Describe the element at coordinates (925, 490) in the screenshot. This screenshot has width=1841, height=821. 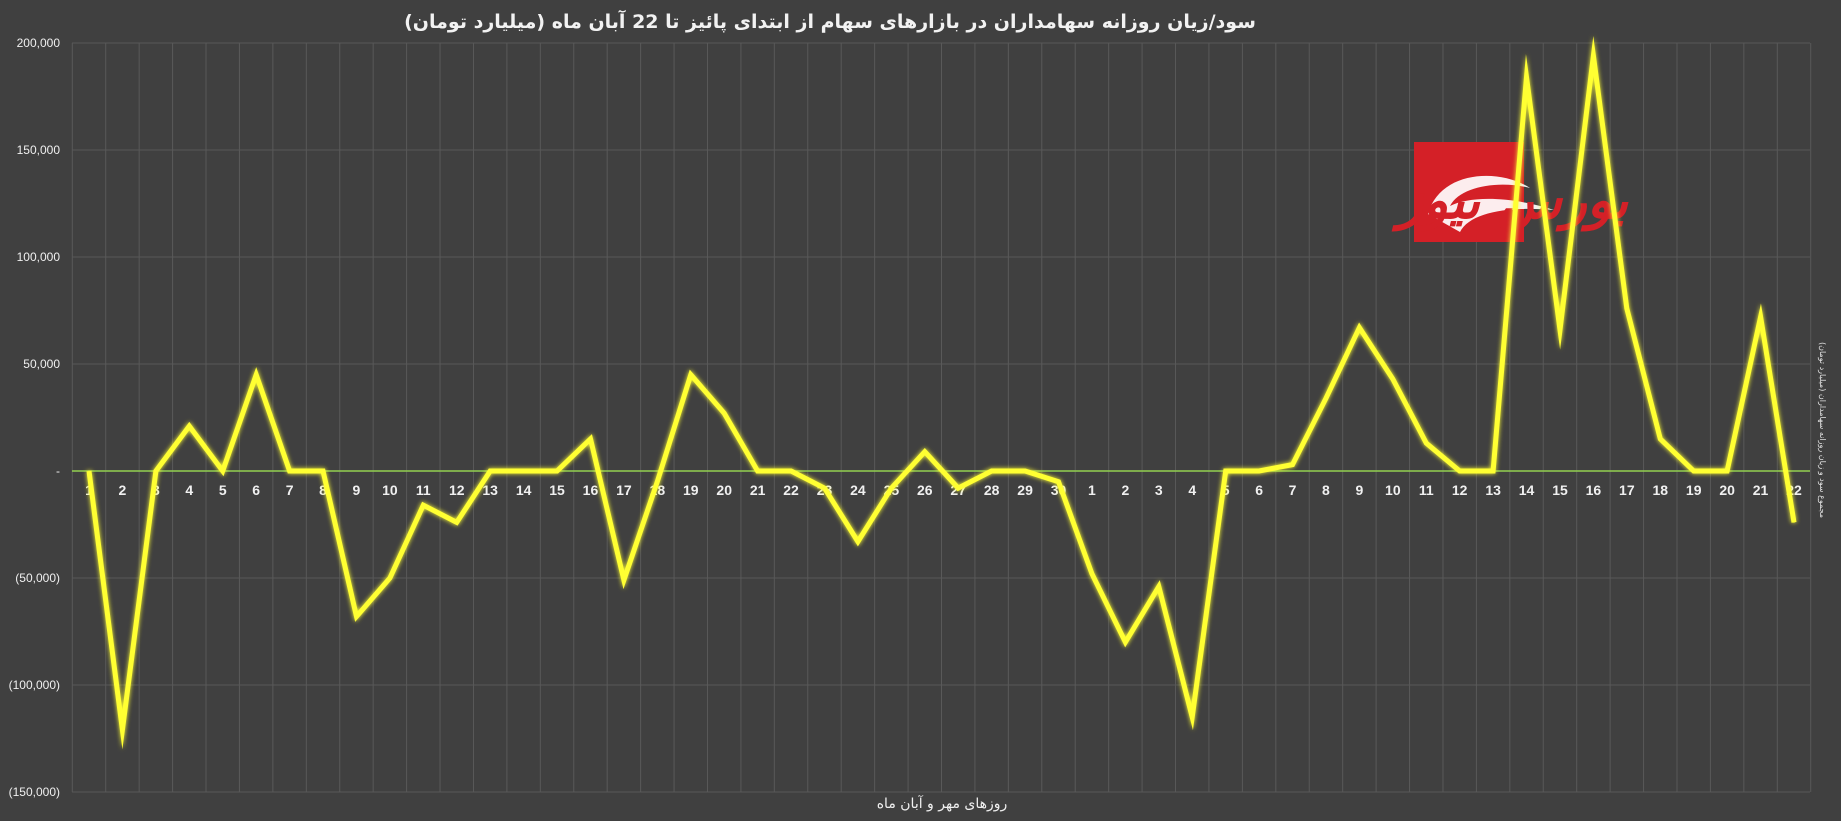
I see `x-tick-label: 26` at that location.